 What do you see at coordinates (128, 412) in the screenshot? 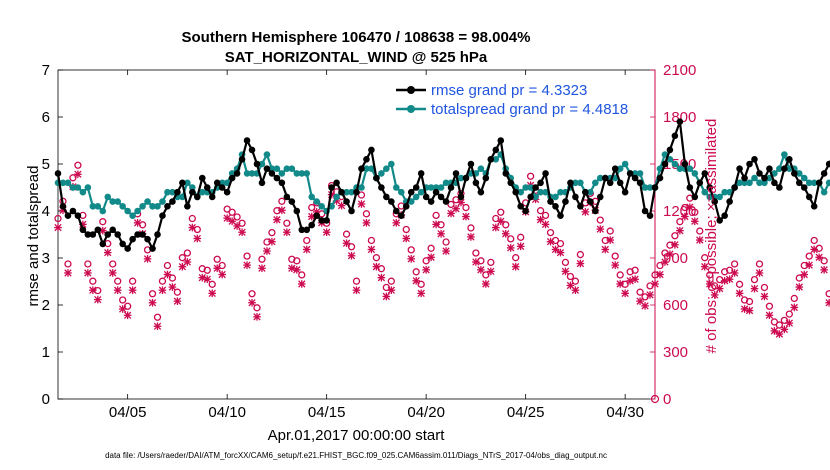
I see `x-tick-label: 04/05` at bounding box center [128, 412].